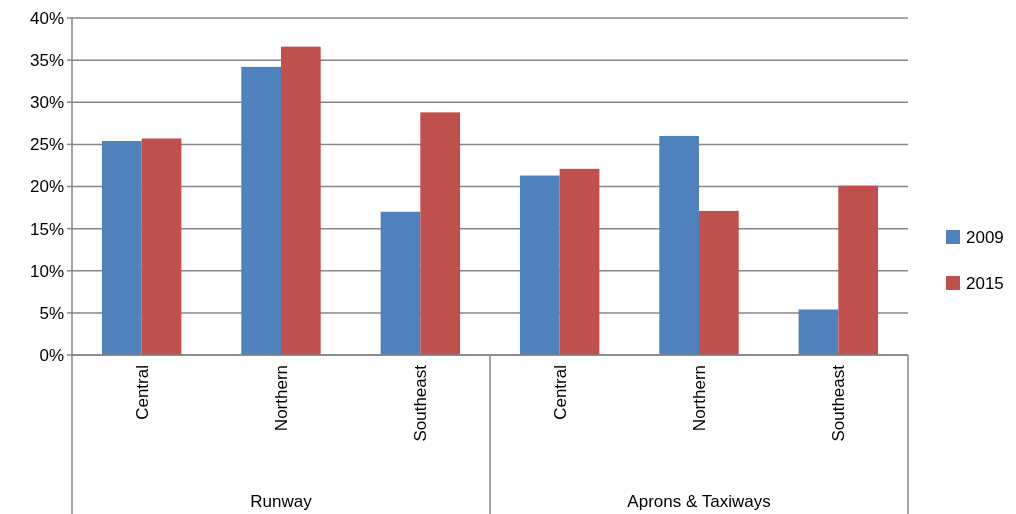  Describe the element at coordinates (51, 313) in the screenshot. I see `y-tick-label: 5%` at that location.